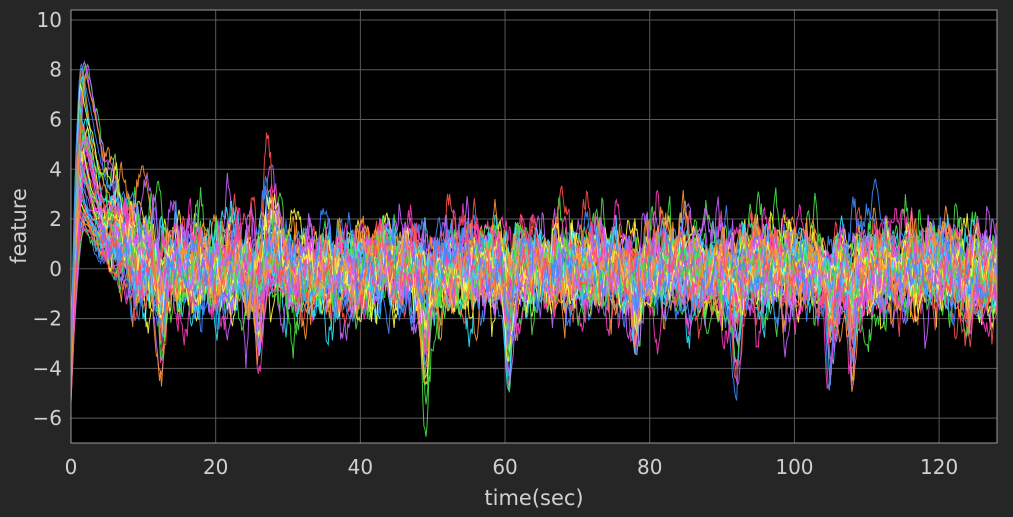  I want to click on y-tick-label: −6, so click(47, 418).